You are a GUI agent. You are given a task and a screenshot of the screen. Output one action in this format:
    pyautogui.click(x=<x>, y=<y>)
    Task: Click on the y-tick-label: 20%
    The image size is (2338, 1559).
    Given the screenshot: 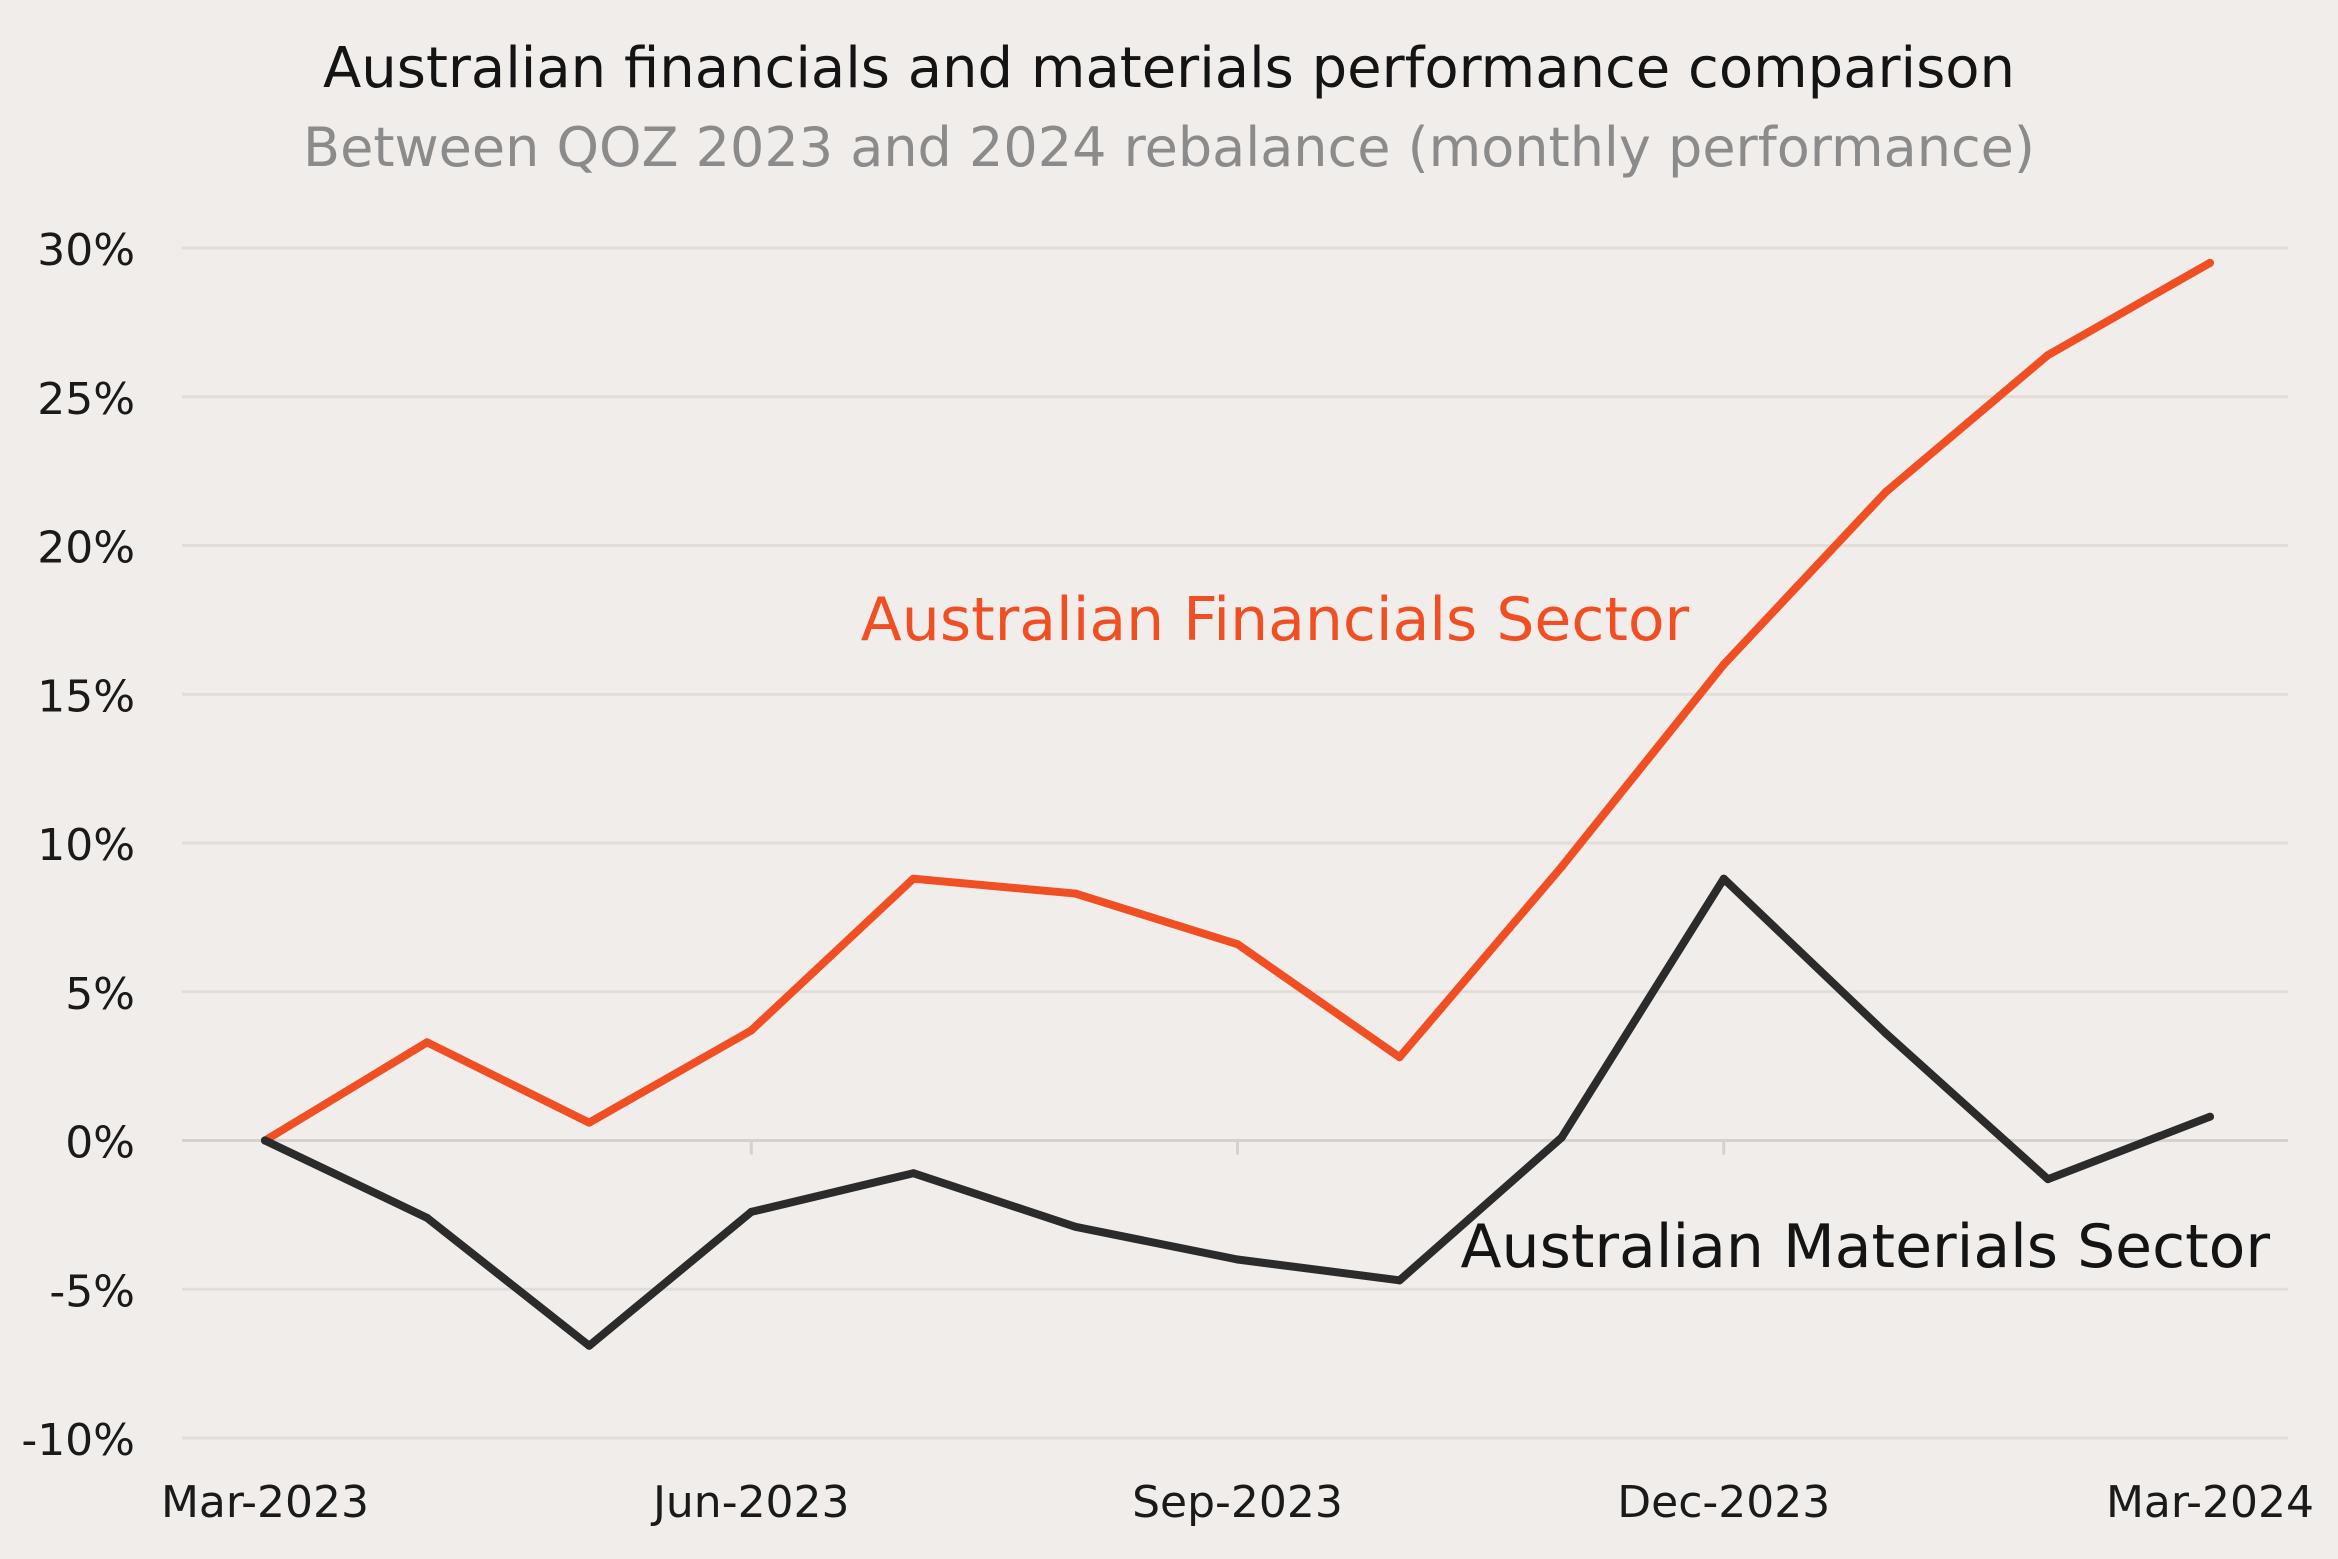 What is the action you would take?
    pyautogui.click(x=86, y=548)
    